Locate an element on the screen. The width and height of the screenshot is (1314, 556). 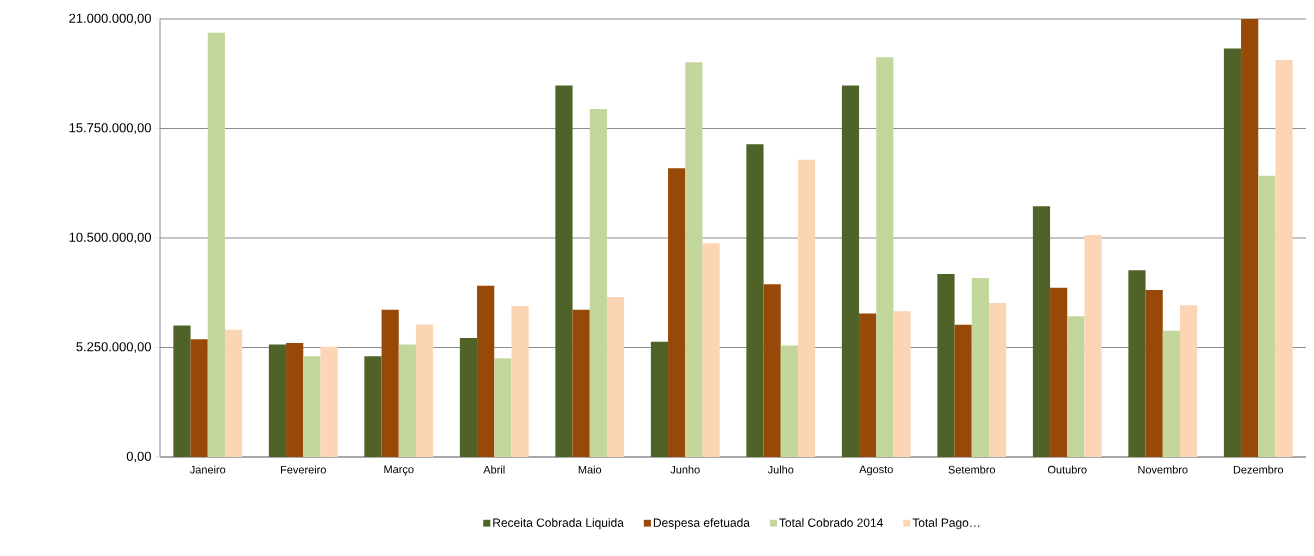
x-tick-label: Dezembro is located at coordinates (1258, 469).